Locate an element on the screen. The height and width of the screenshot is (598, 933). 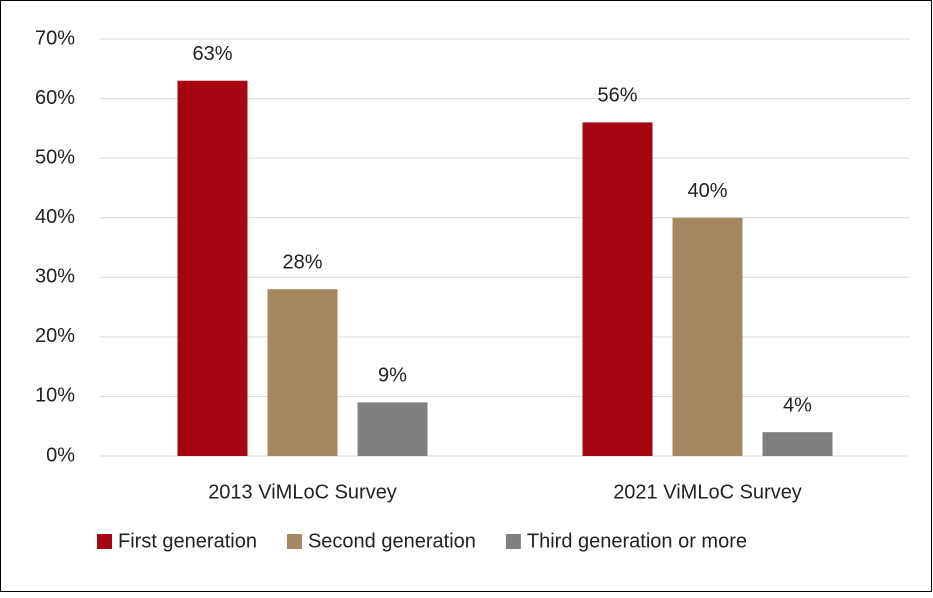
value-label: 9% is located at coordinates (392, 376).